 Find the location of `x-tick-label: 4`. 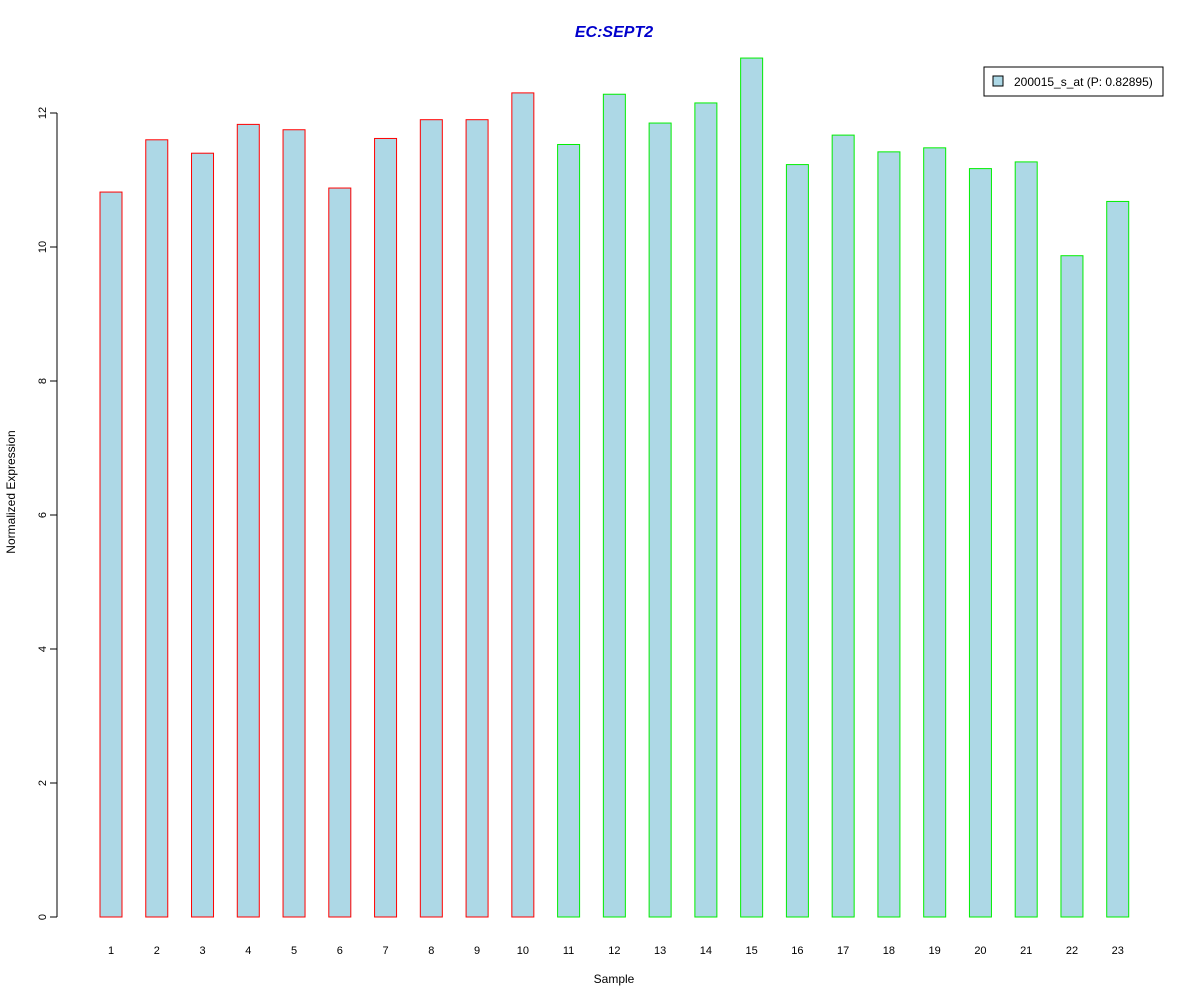

x-tick-label: 4 is located at coordinates (248, 951).